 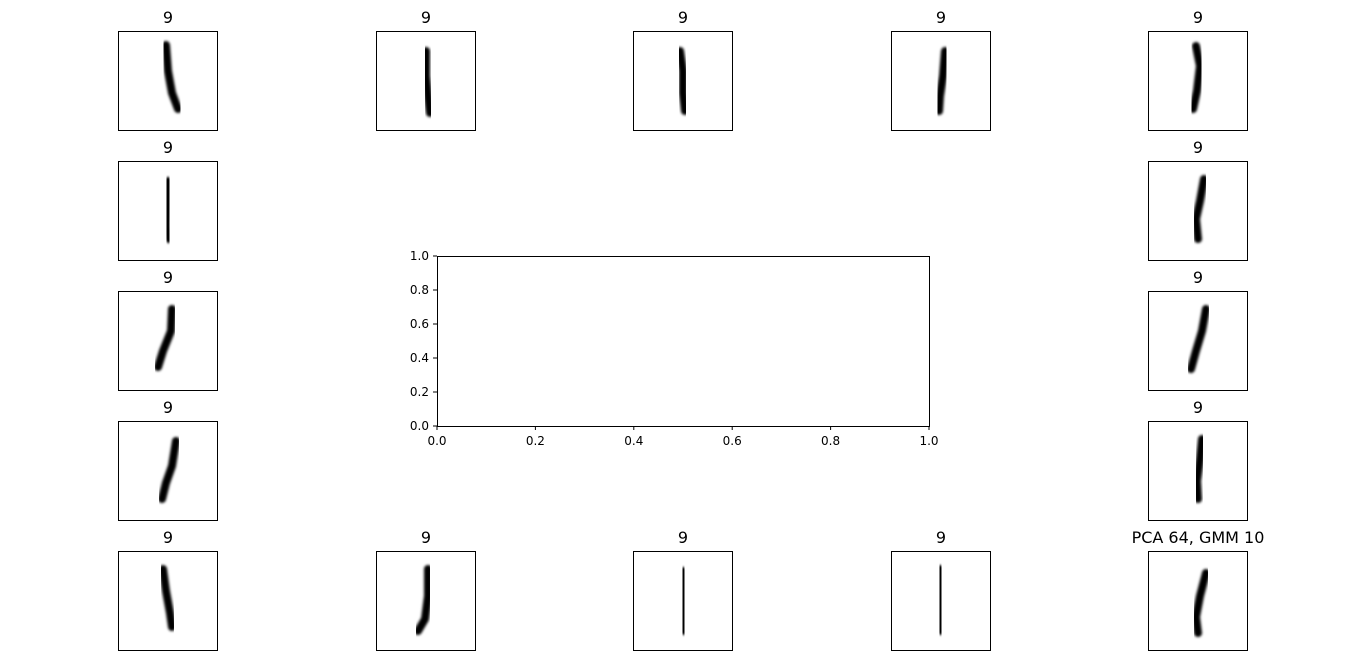 What do you see at coordinates (535, 441) in the screenshot?
I see `x-tick-label: 0.2` at bounding box center [535, 441].